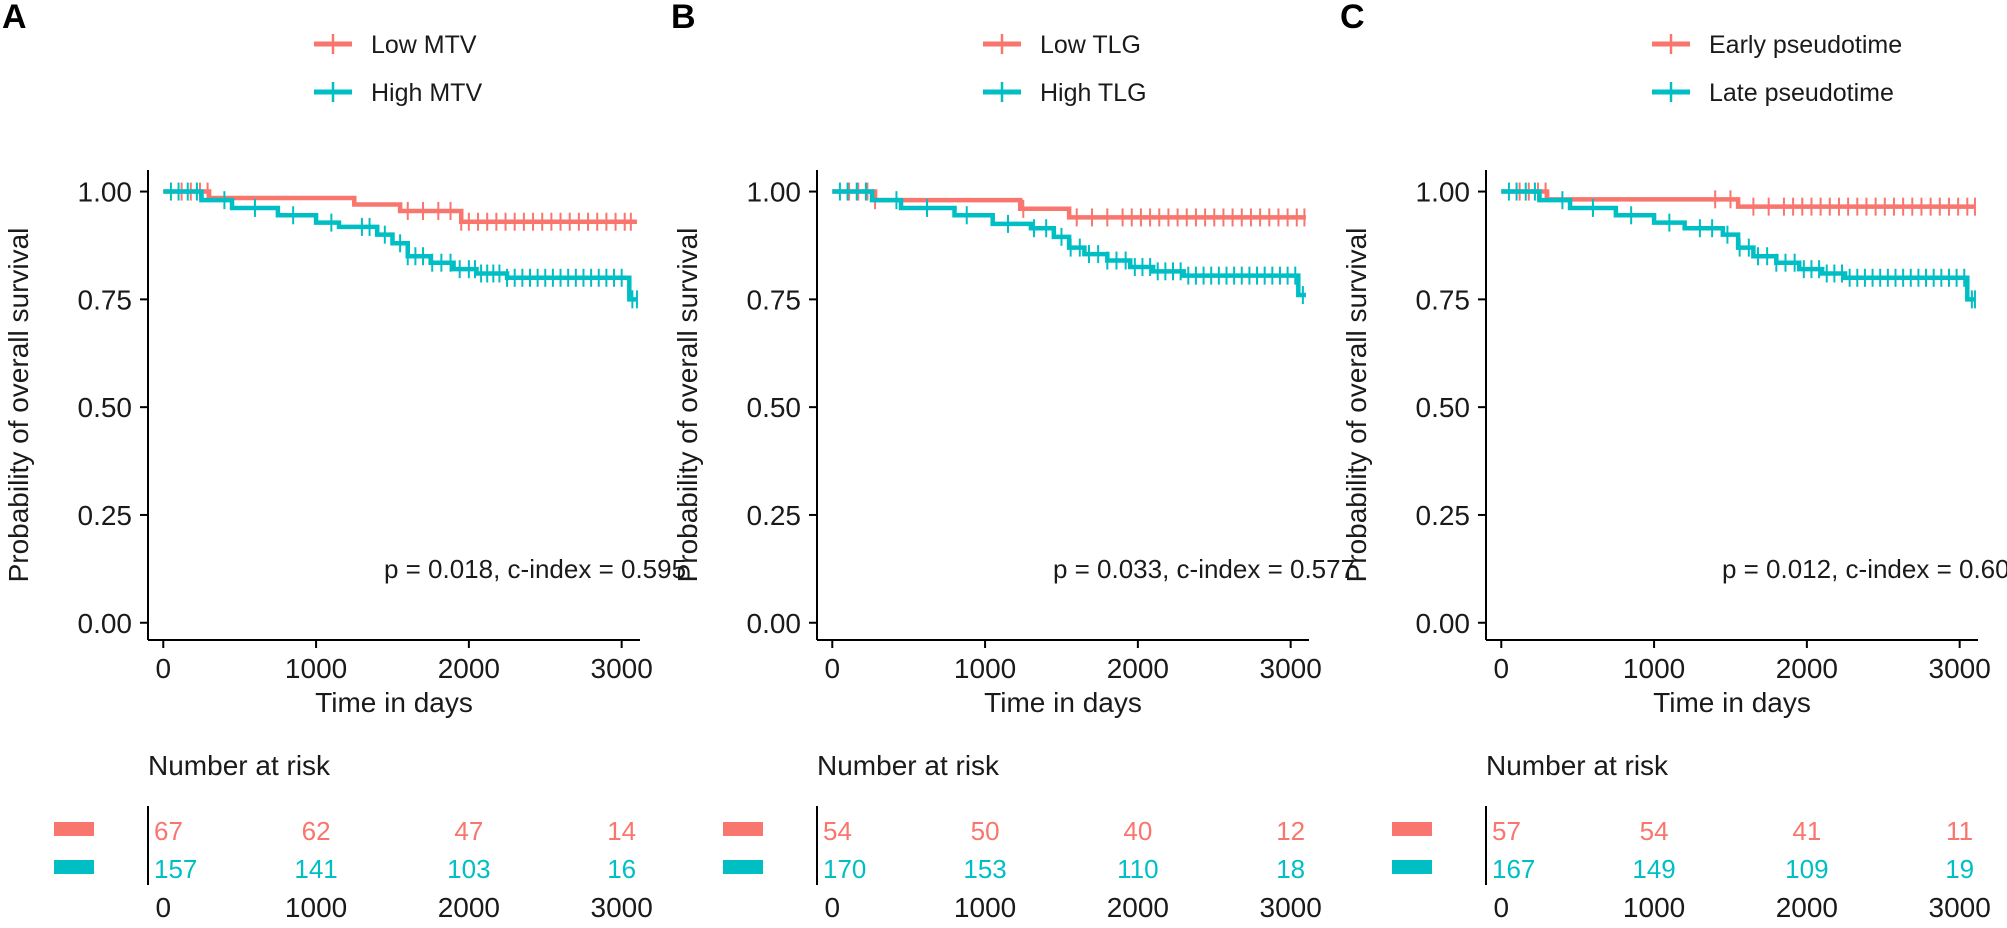 This screenshot has height=928, width=2007. I want to click on risk-count-high: 141, so click(315, 869).